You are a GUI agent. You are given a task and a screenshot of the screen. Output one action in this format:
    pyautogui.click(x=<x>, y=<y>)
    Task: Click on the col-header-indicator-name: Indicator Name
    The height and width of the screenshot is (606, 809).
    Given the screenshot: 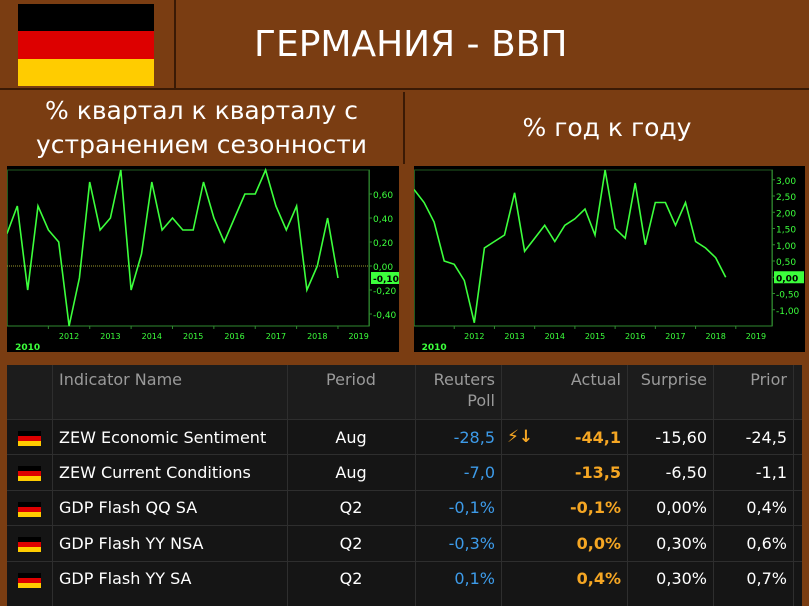 What is the action you would take?
    pyautogui.click(x=120, y=379)
    